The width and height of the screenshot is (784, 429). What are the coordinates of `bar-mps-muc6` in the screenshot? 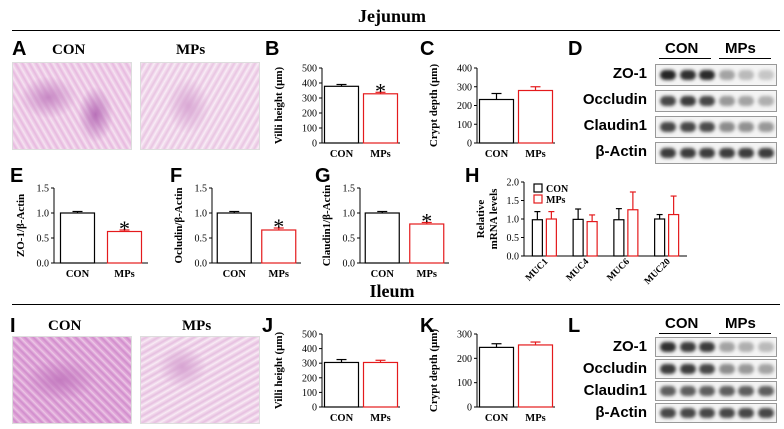 It's located at (633, 233).